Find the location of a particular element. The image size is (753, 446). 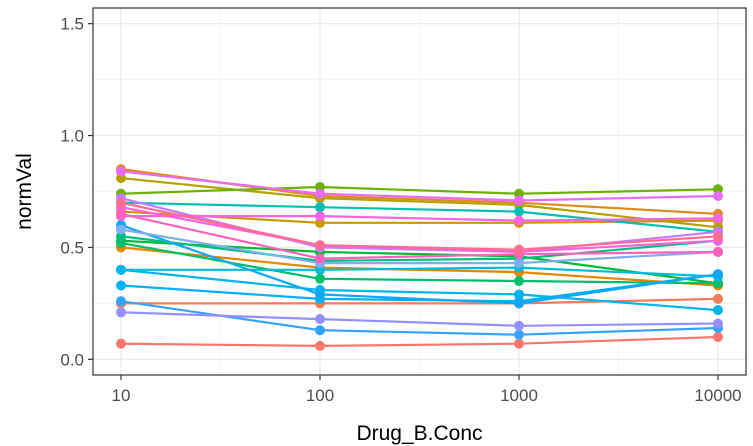

y-tick-label: 1.0 is located at coordinates (72, 136).